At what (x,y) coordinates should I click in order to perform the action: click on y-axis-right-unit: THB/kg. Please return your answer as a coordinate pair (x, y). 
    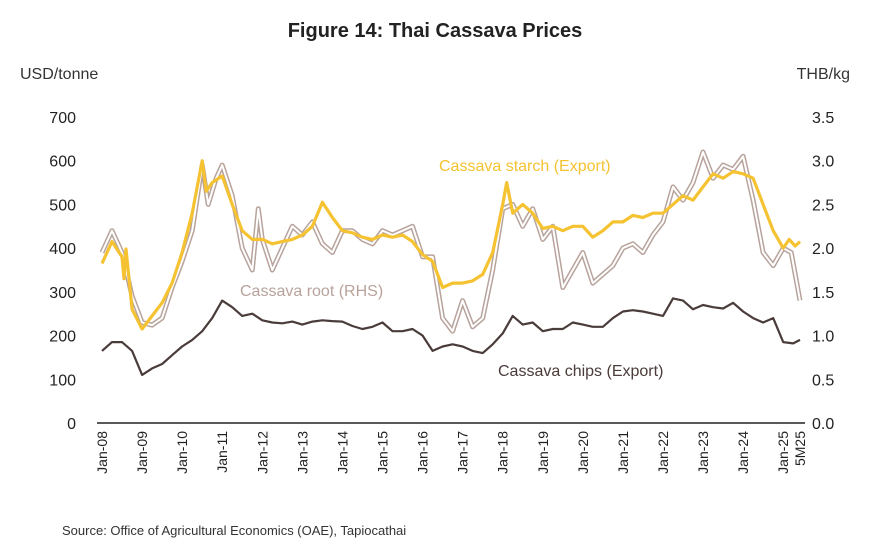
    Looking at the image, I should click on (823, 74).